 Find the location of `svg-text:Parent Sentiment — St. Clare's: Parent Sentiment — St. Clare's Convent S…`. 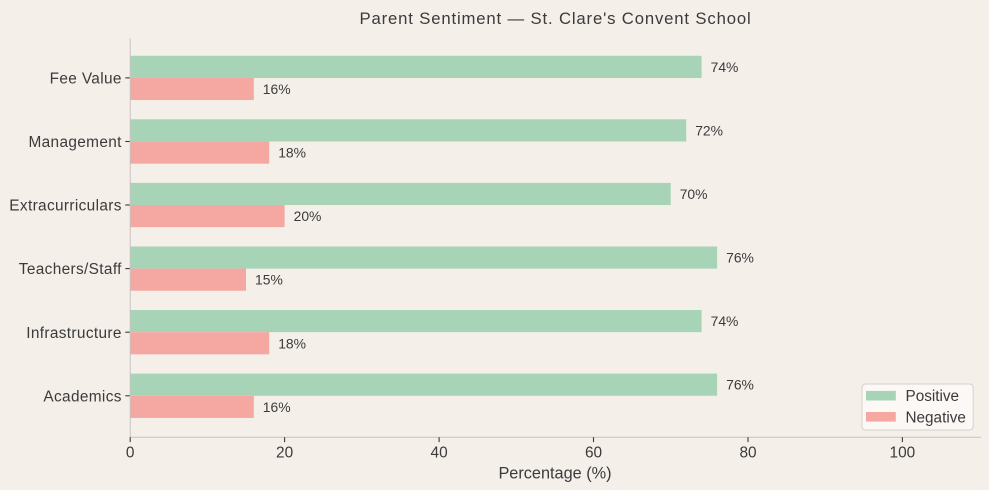

svg-text:Parent Sentiment — St. Clare's: Parent Sentiment — St. Clare's Convent S… is located at coordinates (555, 18).